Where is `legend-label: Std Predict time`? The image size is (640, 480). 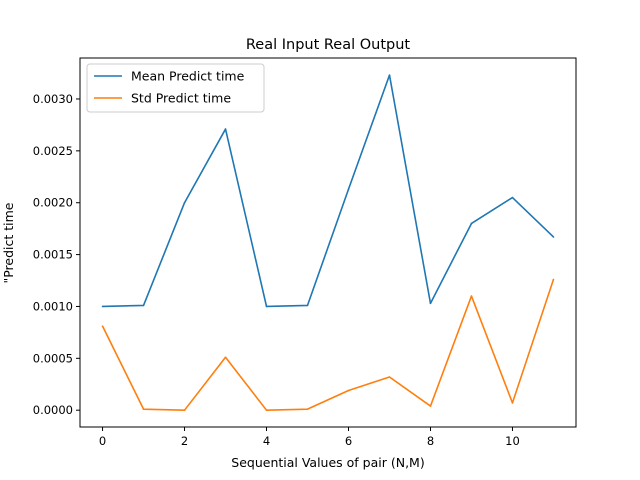 legend-label: Std Predict time is located at coordinates (181, 98).